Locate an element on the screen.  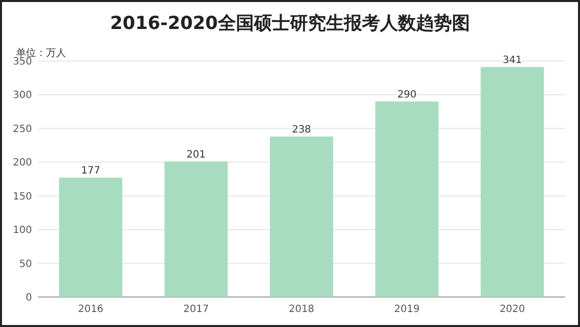
y-tick-label: 100 is located at coordinates (22, 230).